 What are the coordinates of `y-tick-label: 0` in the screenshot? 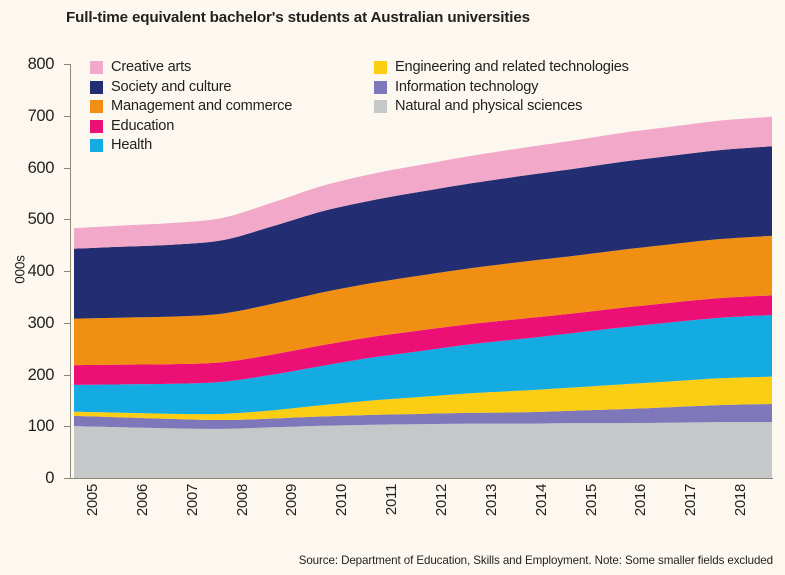 It's located at (49, 478).